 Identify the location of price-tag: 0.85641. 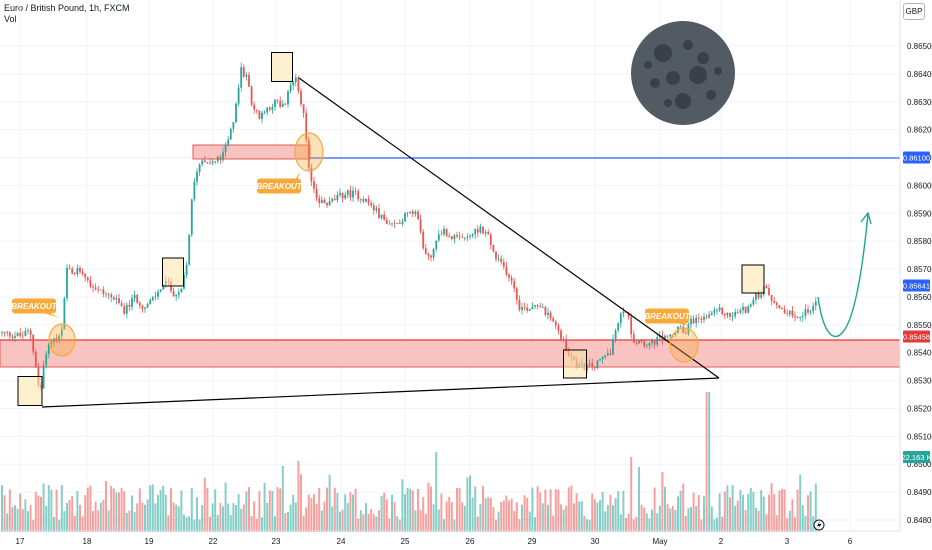
(916, 285).